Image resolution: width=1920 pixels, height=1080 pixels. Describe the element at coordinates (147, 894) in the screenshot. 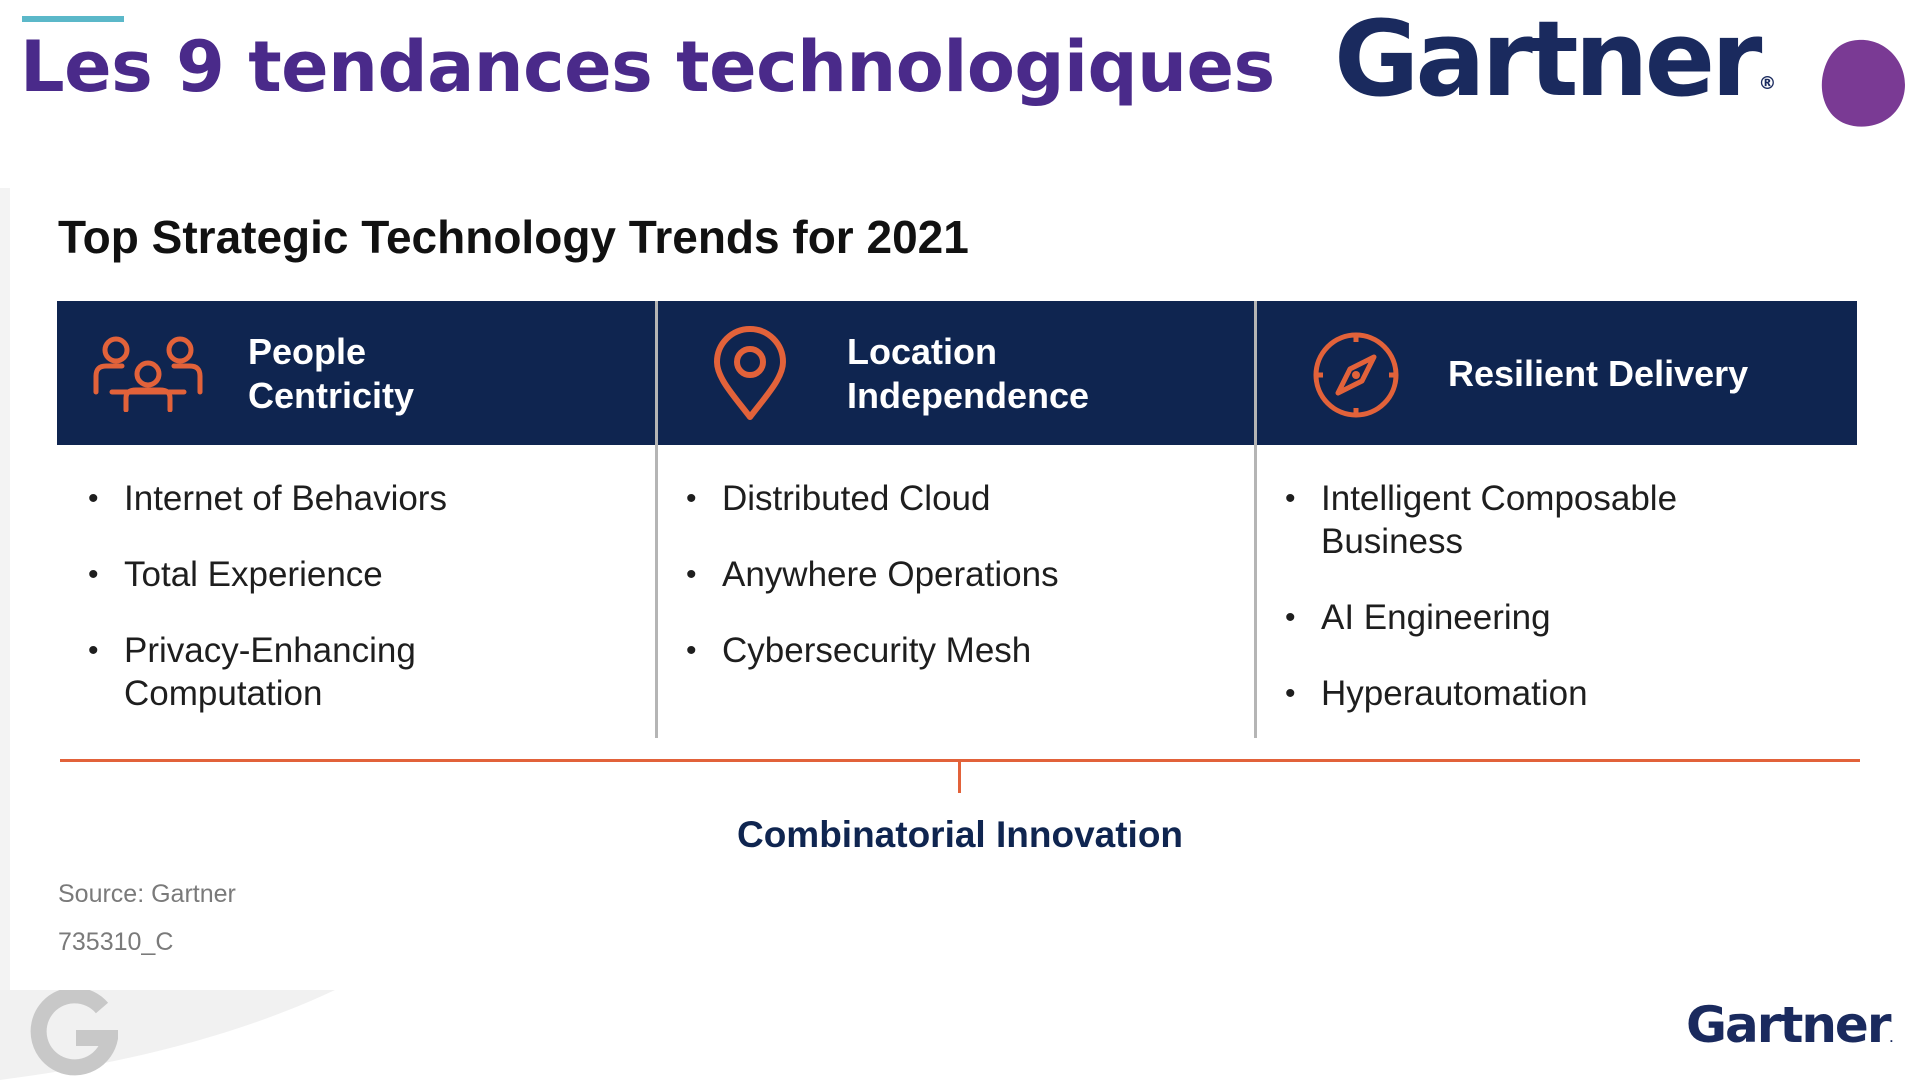

I see `source-note: Source: Gartner` at that location.